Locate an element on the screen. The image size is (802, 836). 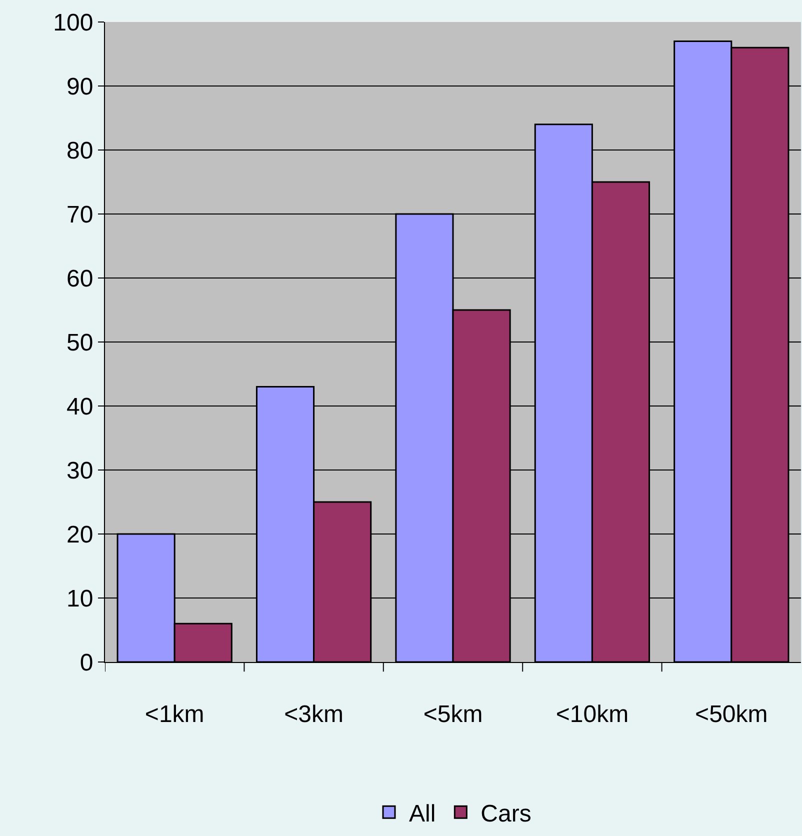
y-tick-label: 90 is located at coordinates (80, 86).